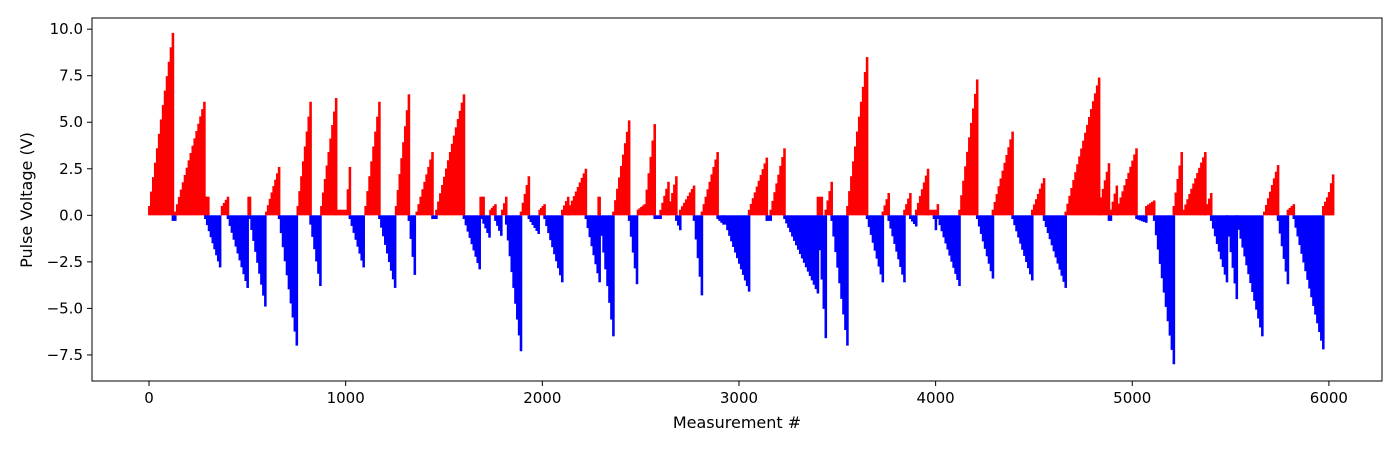  What do you see at coordinates (739, 398) in the screenshot?
I see `x-tick-label: 3000` at bounding box center [739, 398].